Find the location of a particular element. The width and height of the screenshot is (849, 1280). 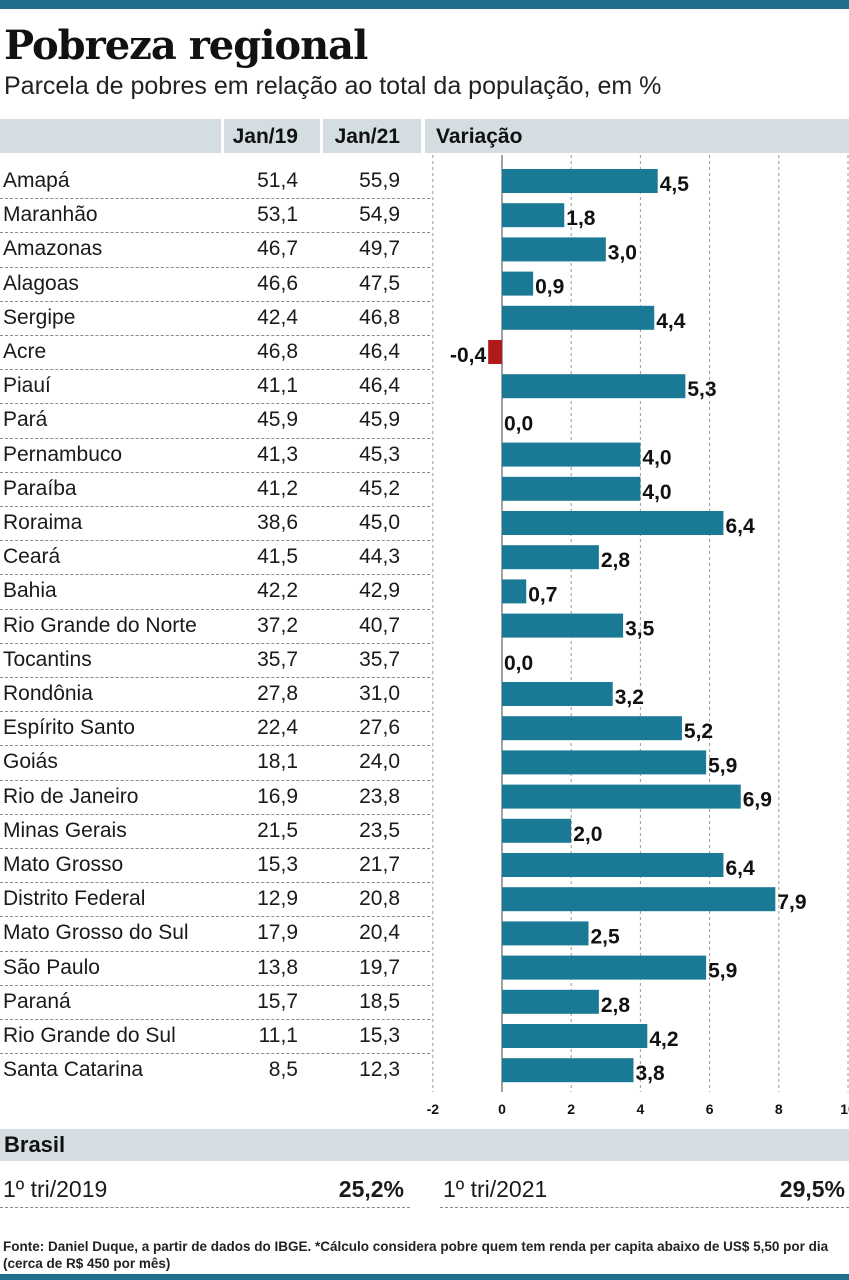

state-name: Pará is located at coordinates (25, 420).